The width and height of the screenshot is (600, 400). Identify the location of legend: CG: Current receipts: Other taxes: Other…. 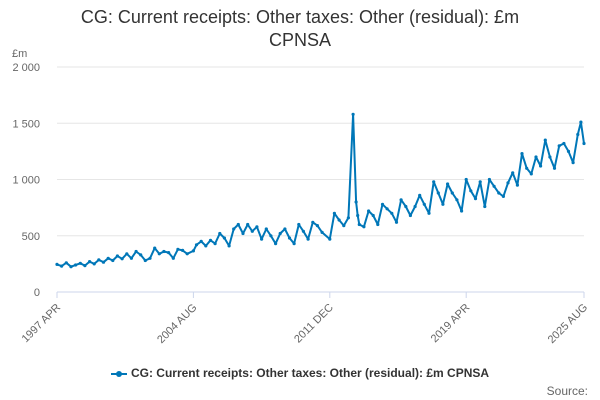
(300, 373).